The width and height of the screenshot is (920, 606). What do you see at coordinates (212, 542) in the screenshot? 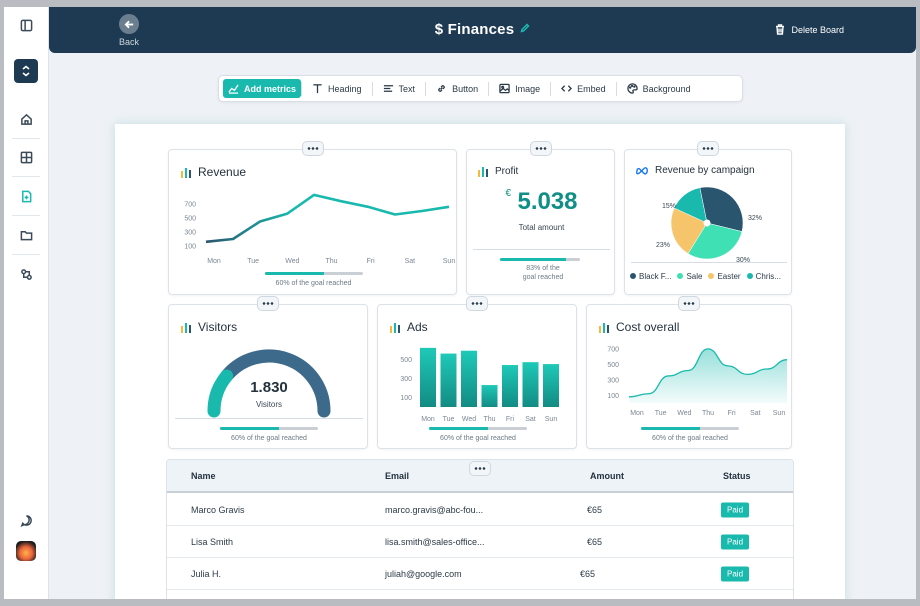
I see `row-name: Lisa Smith` at bounding box center [212, 542].